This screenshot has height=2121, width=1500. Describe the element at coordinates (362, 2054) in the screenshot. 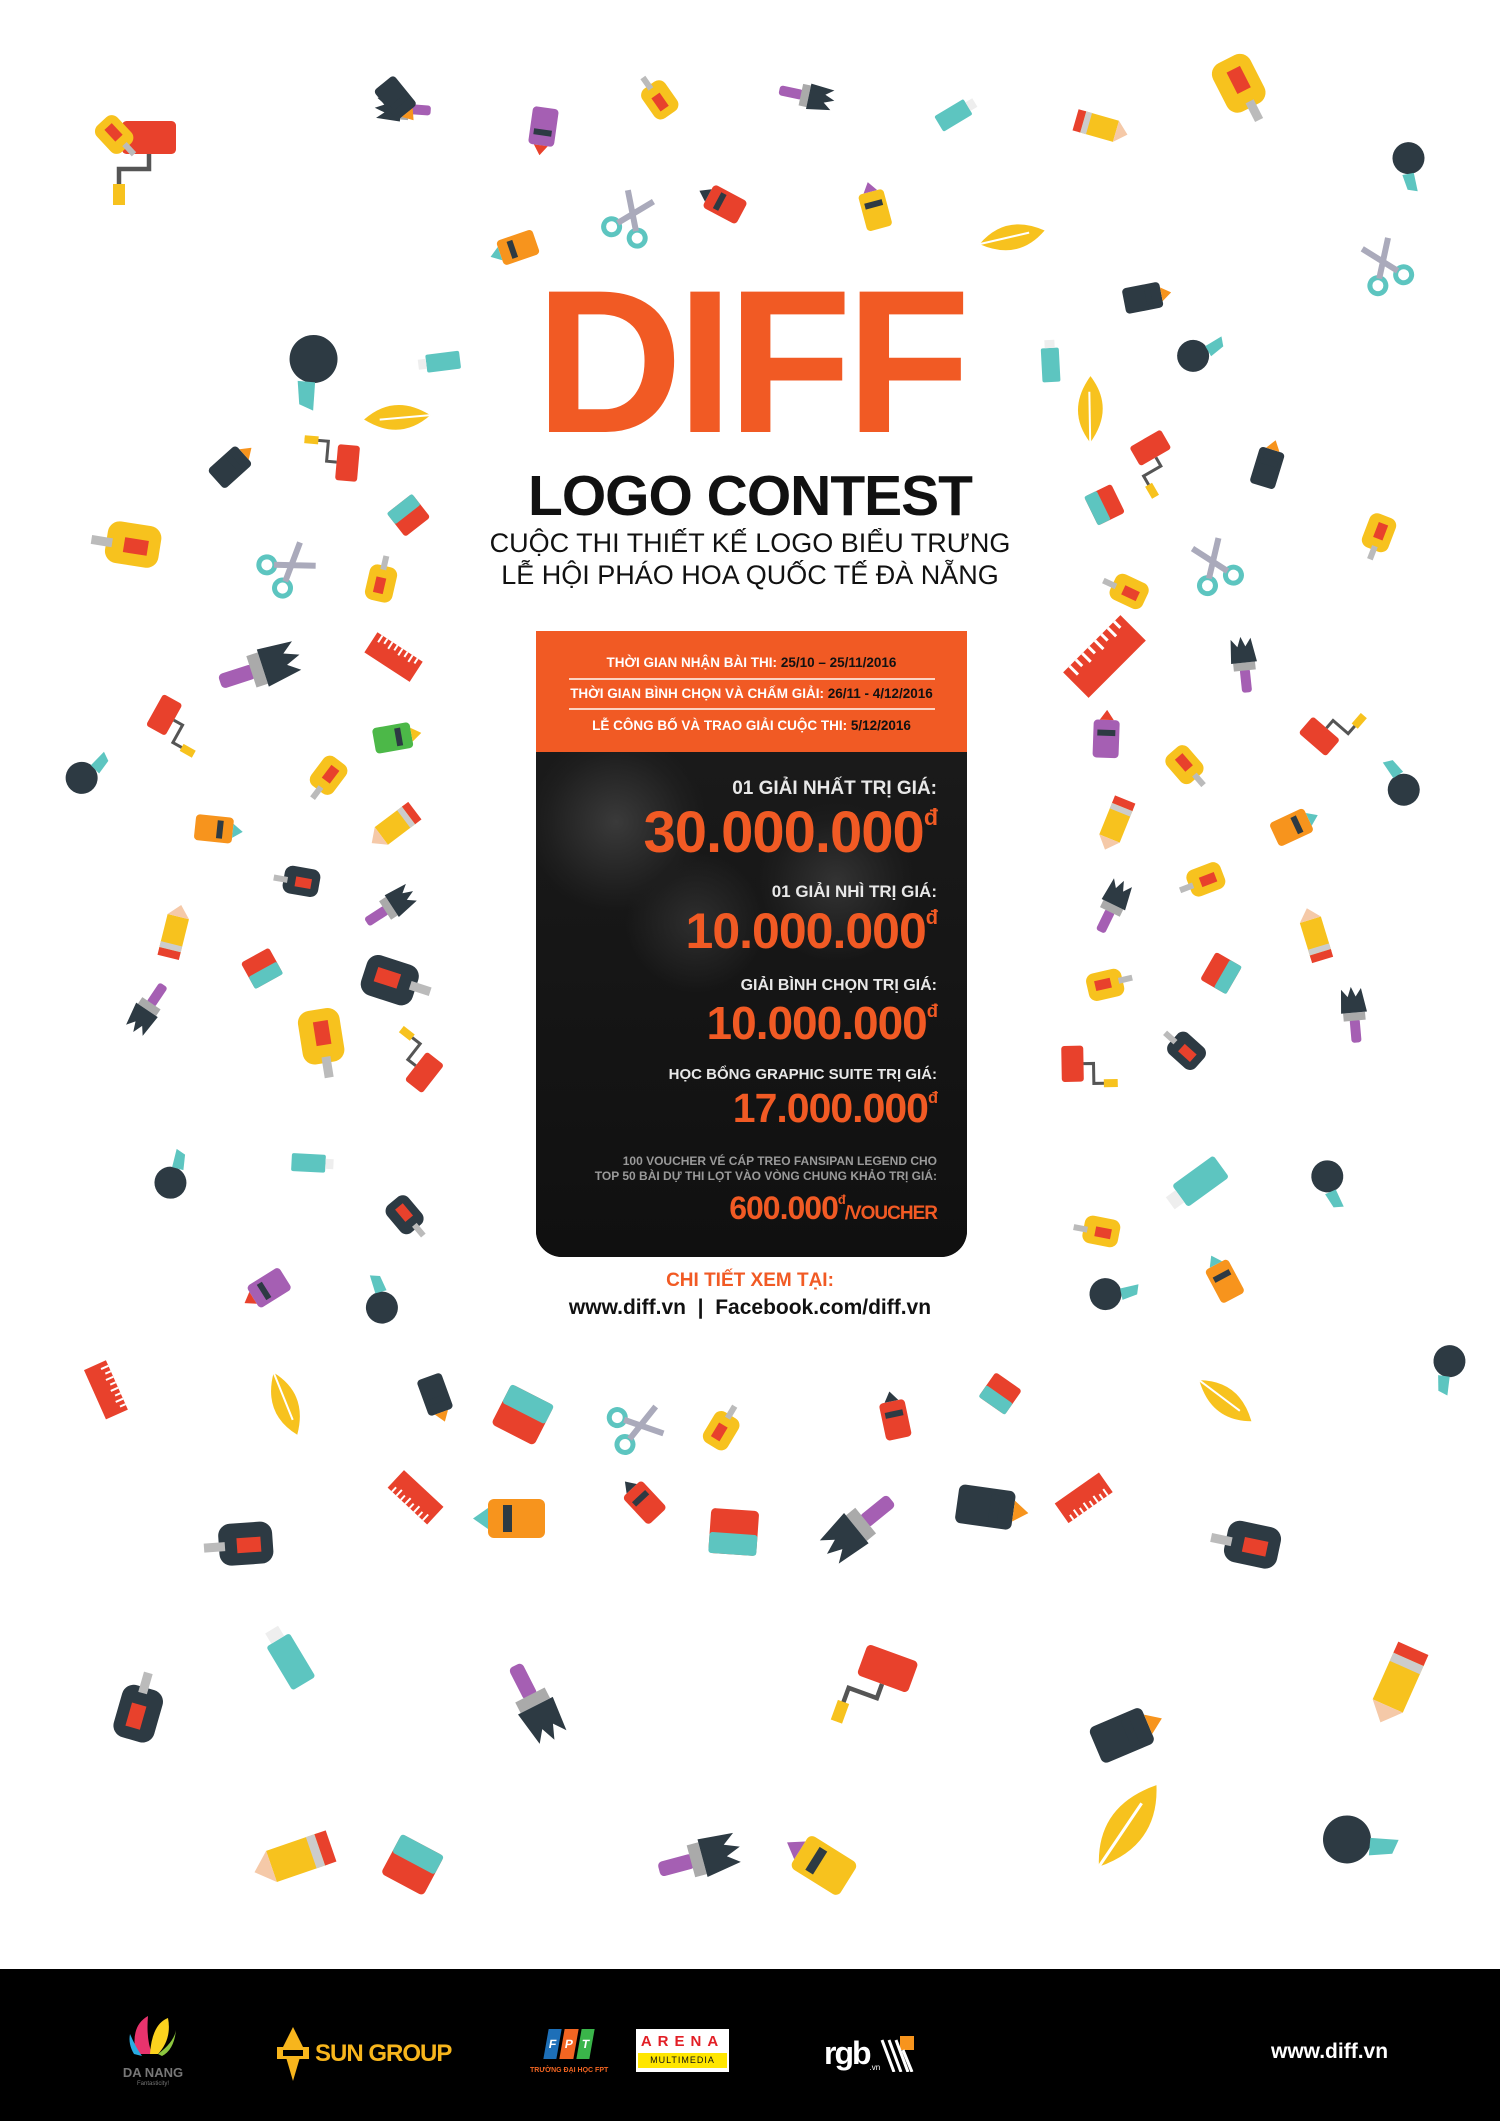

I see `sungroup-logo: SUN GROUP` at that location.